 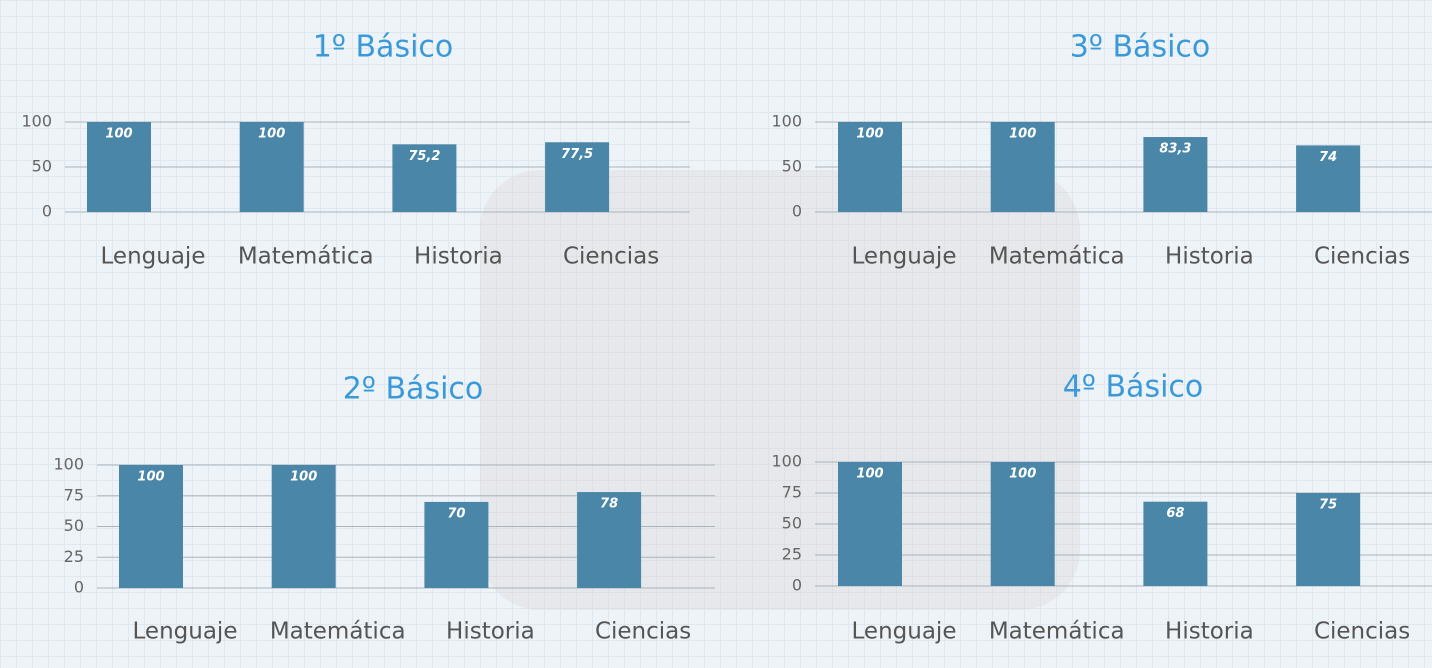 I want to click on data-label: 68, so click(x=1175, y=513).